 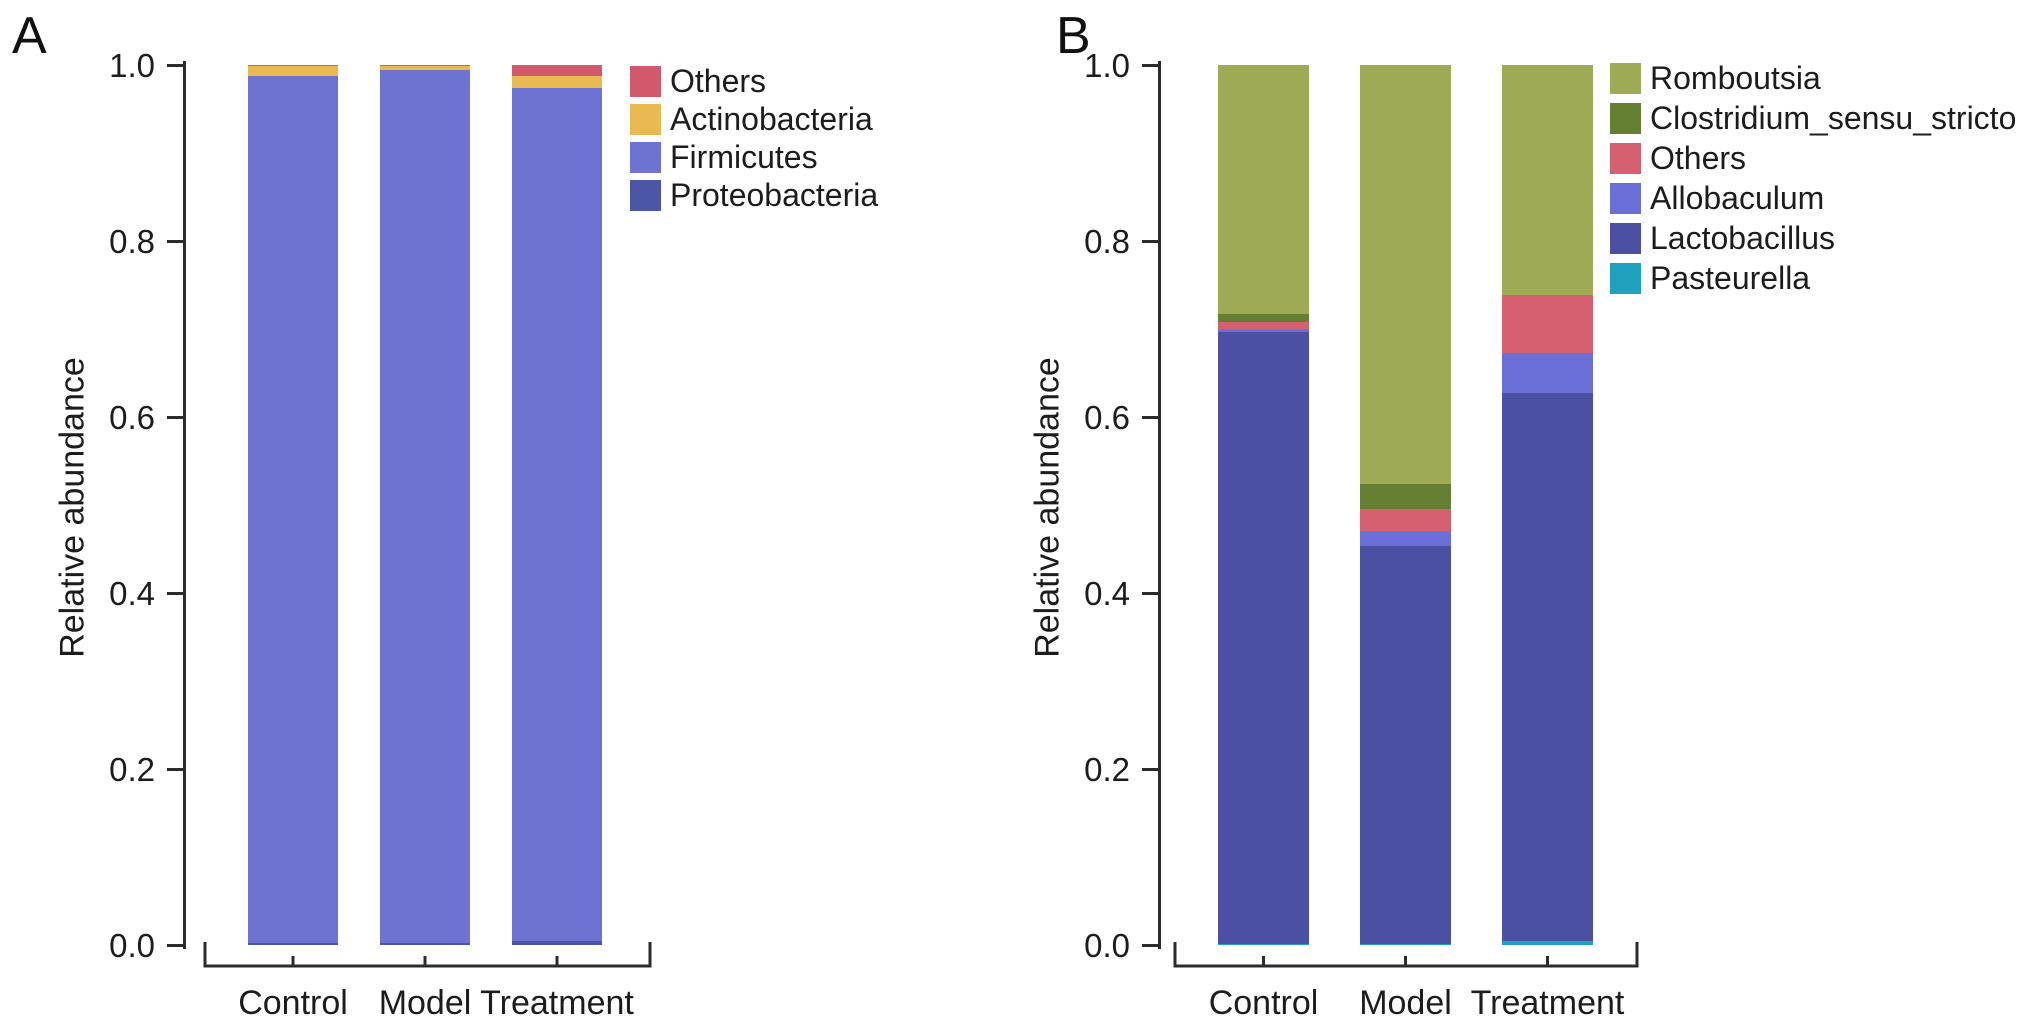 I want to click on legend-label-pasteurella: Pasteurella, so click(x=1730, y=278).